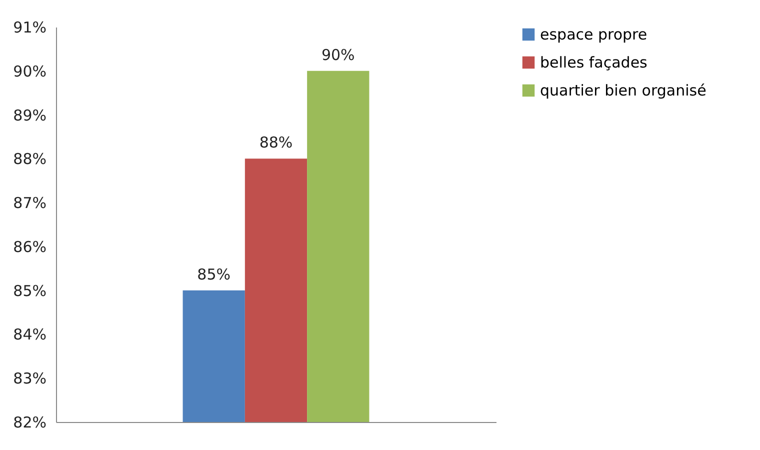  Describe the element at coordinates (29, 335) in the screenshot. I see `y-tick-label: 84%` at that location.